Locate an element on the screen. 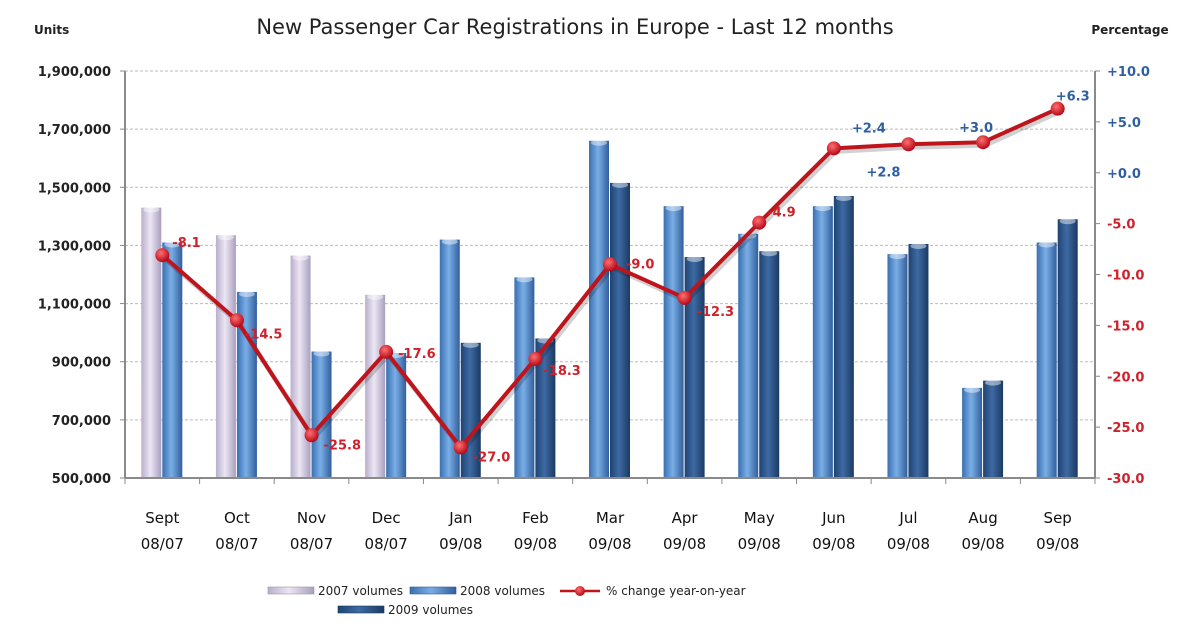 The height and width of the screenshot is (640, 1200). y2-tick-label: -15.0 is located at coordinates (1125, 326).